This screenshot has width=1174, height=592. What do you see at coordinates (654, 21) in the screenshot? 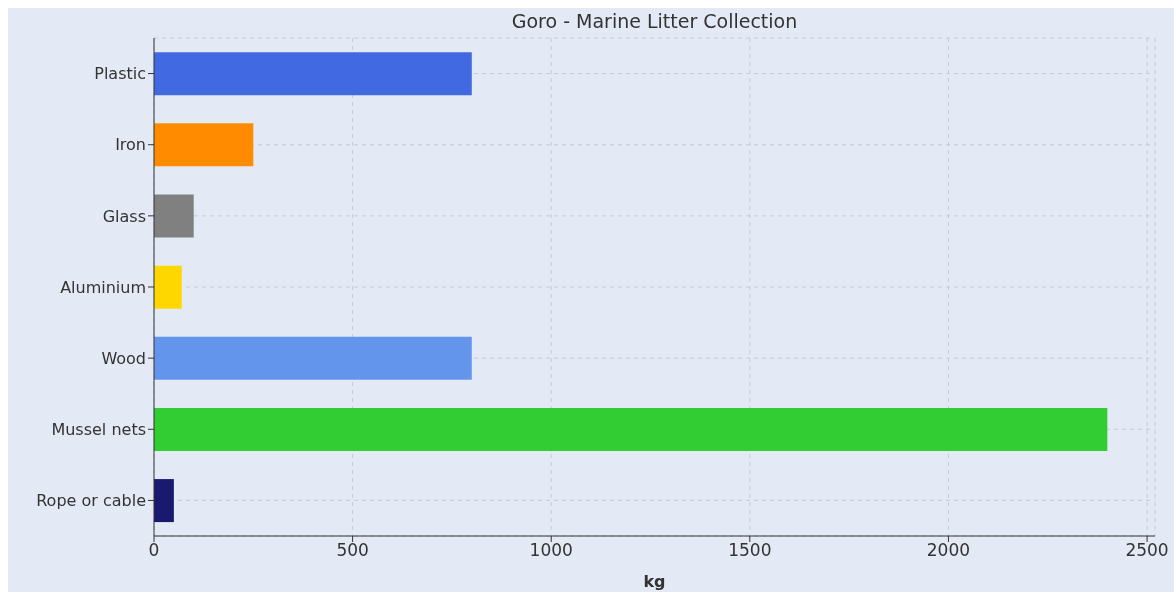
I see `chart-title: Goro - Marine Litter Collection` at bounding box center [654, 21].